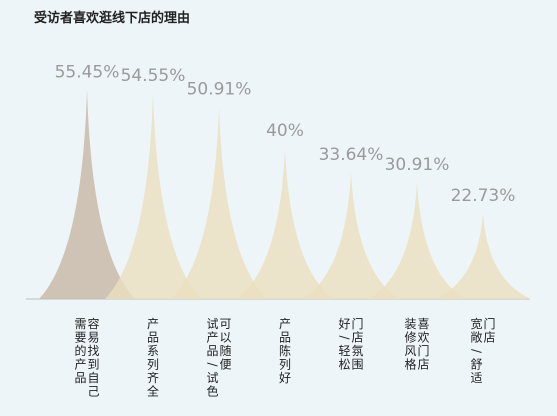  I want to click on svg-text: 的, so click(80, 350).